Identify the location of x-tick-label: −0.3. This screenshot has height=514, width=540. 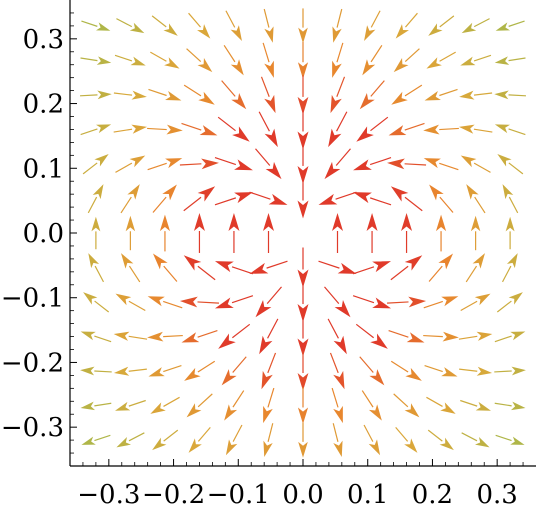
(108, 495).